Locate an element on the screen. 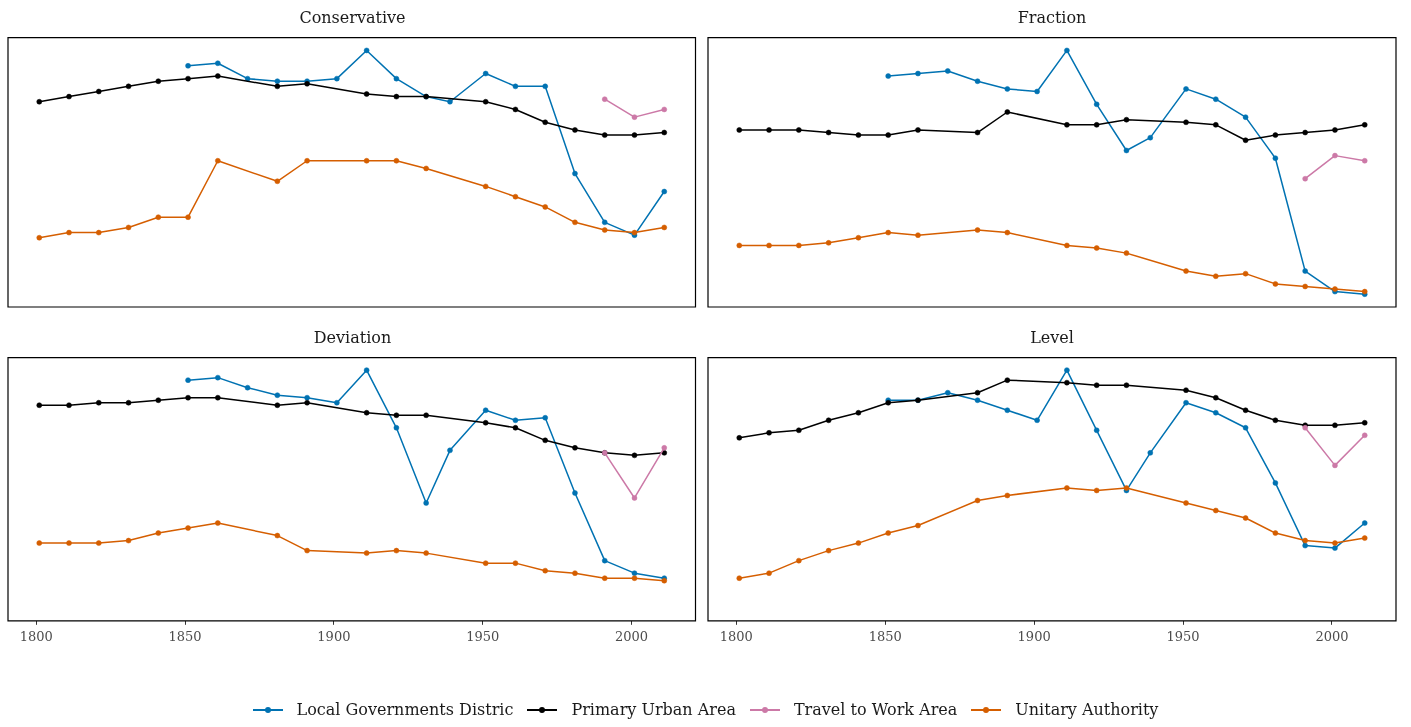 Image resolution: width=1411 pixels, height=727 pixels. chart-title: Level is located at coordinates (1052, 338).